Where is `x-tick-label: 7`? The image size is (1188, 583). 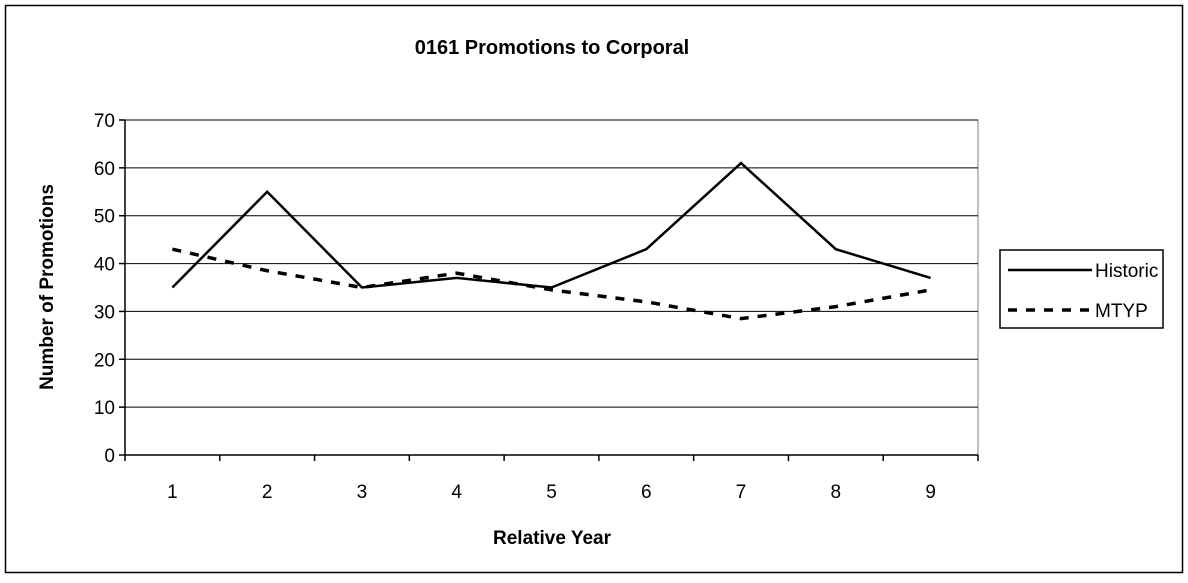 x-tick-label: 7 is located at coordinates (741, 492).